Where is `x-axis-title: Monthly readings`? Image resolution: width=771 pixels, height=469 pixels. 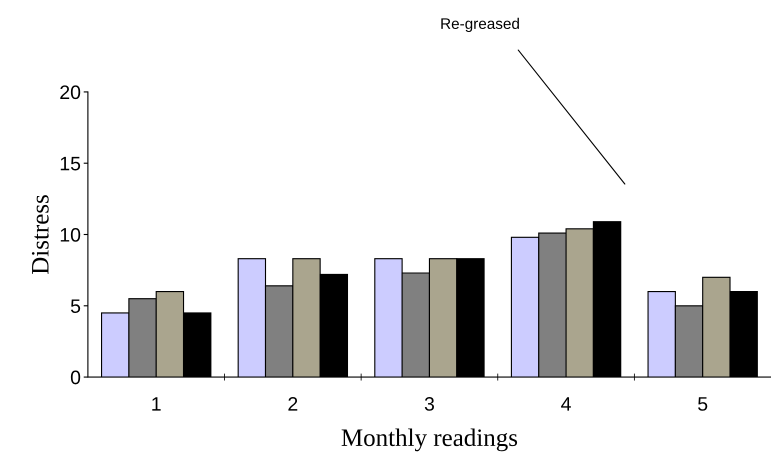 x-axis-title: Monthly readings is located at coordinates (430, 440).